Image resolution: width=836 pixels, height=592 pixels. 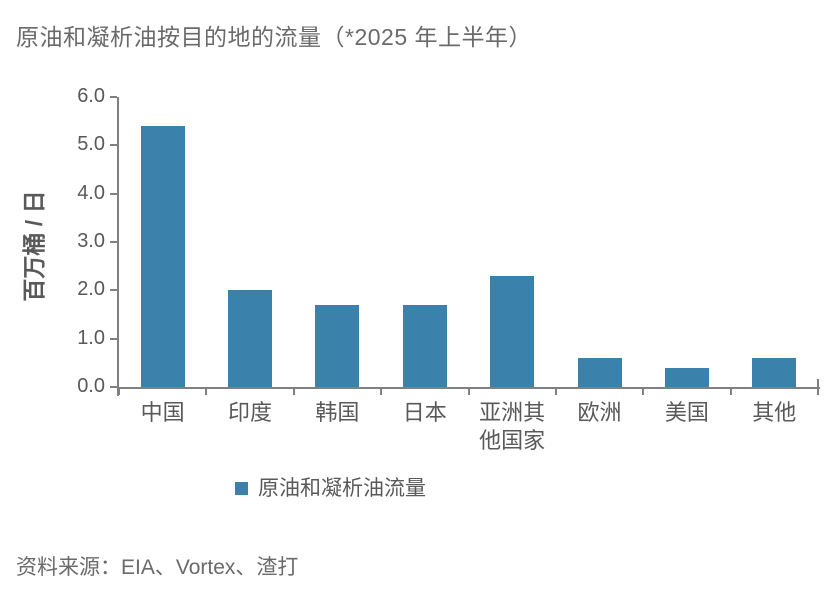 I want to click on x-axis-label: 中国, so click(x=162, y=412).